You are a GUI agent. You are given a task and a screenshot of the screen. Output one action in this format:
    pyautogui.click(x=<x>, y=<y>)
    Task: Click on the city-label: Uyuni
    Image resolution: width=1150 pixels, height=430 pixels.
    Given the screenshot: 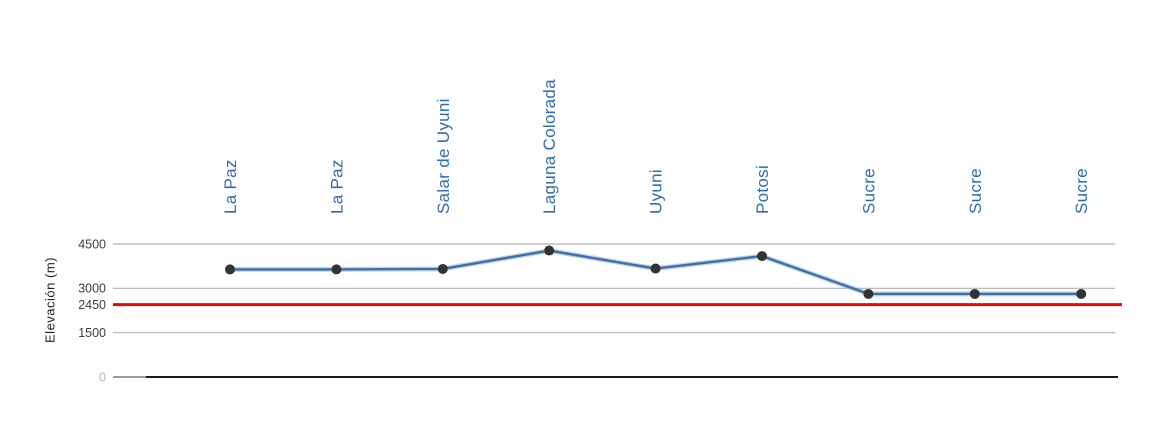 What is the action you would take?
    pyautogui.click(x=656, y=191)
    